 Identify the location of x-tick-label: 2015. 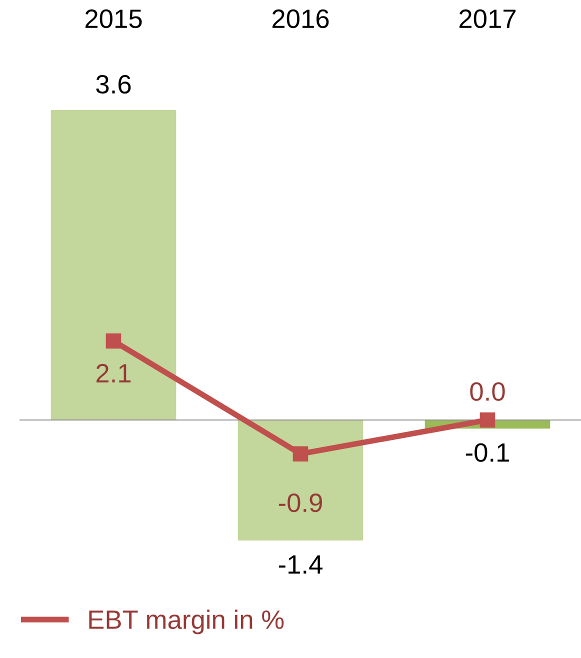
(113, 18).